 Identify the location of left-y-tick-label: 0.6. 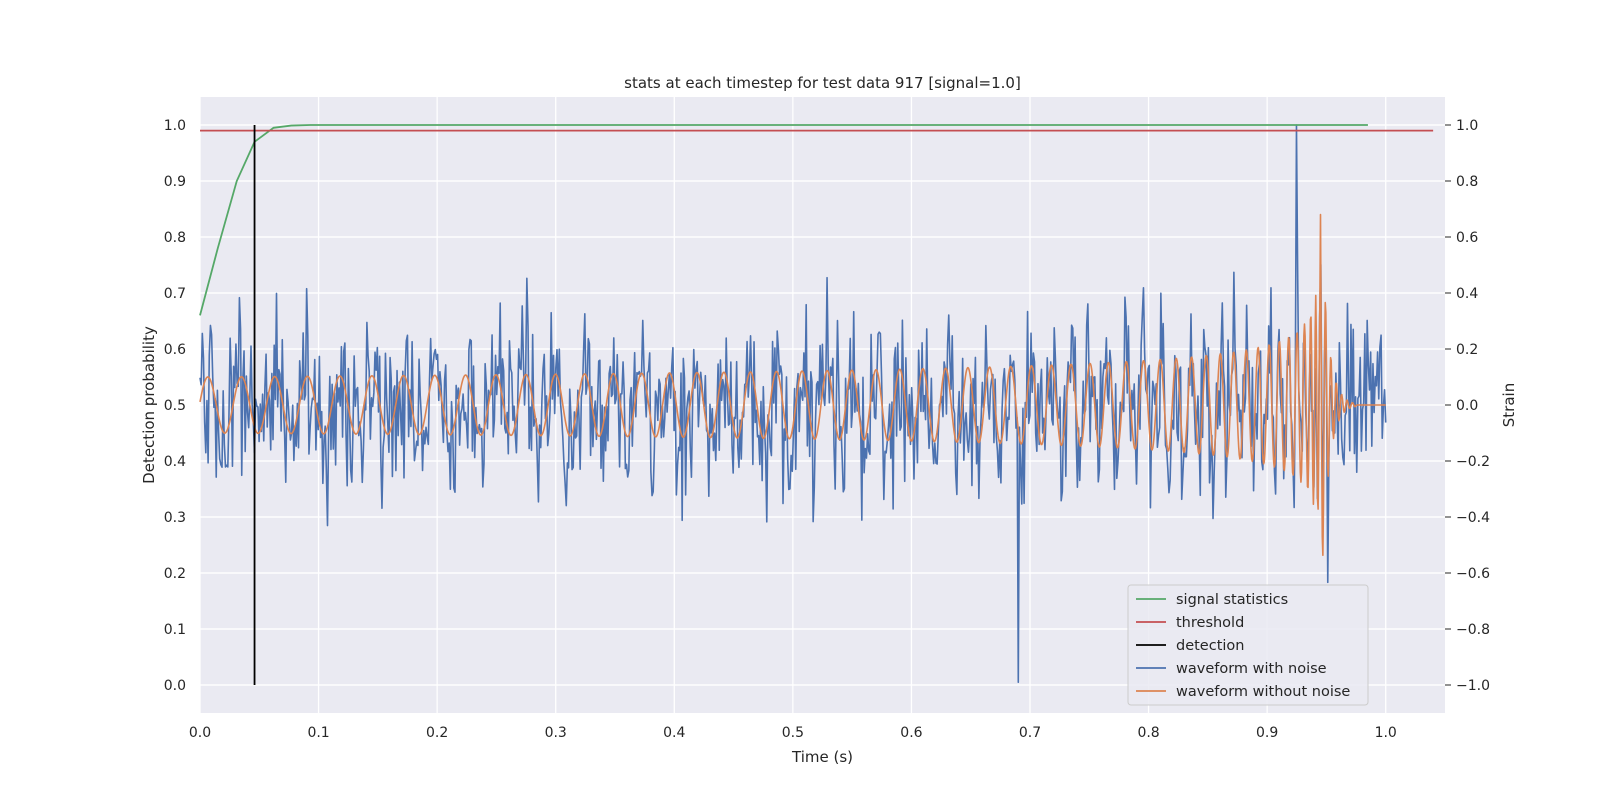
(175, 350).